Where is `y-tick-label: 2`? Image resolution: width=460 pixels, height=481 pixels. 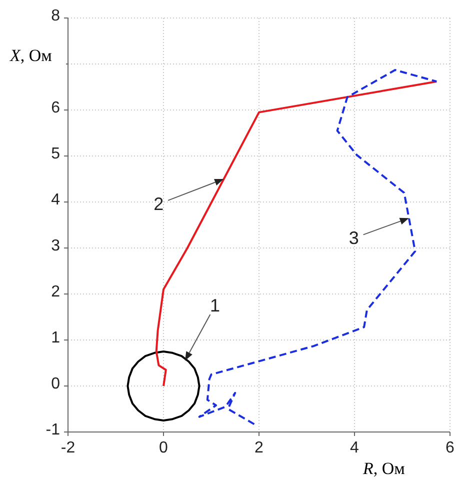
y-tick-label: 2 is located at coordinates (55, 292).